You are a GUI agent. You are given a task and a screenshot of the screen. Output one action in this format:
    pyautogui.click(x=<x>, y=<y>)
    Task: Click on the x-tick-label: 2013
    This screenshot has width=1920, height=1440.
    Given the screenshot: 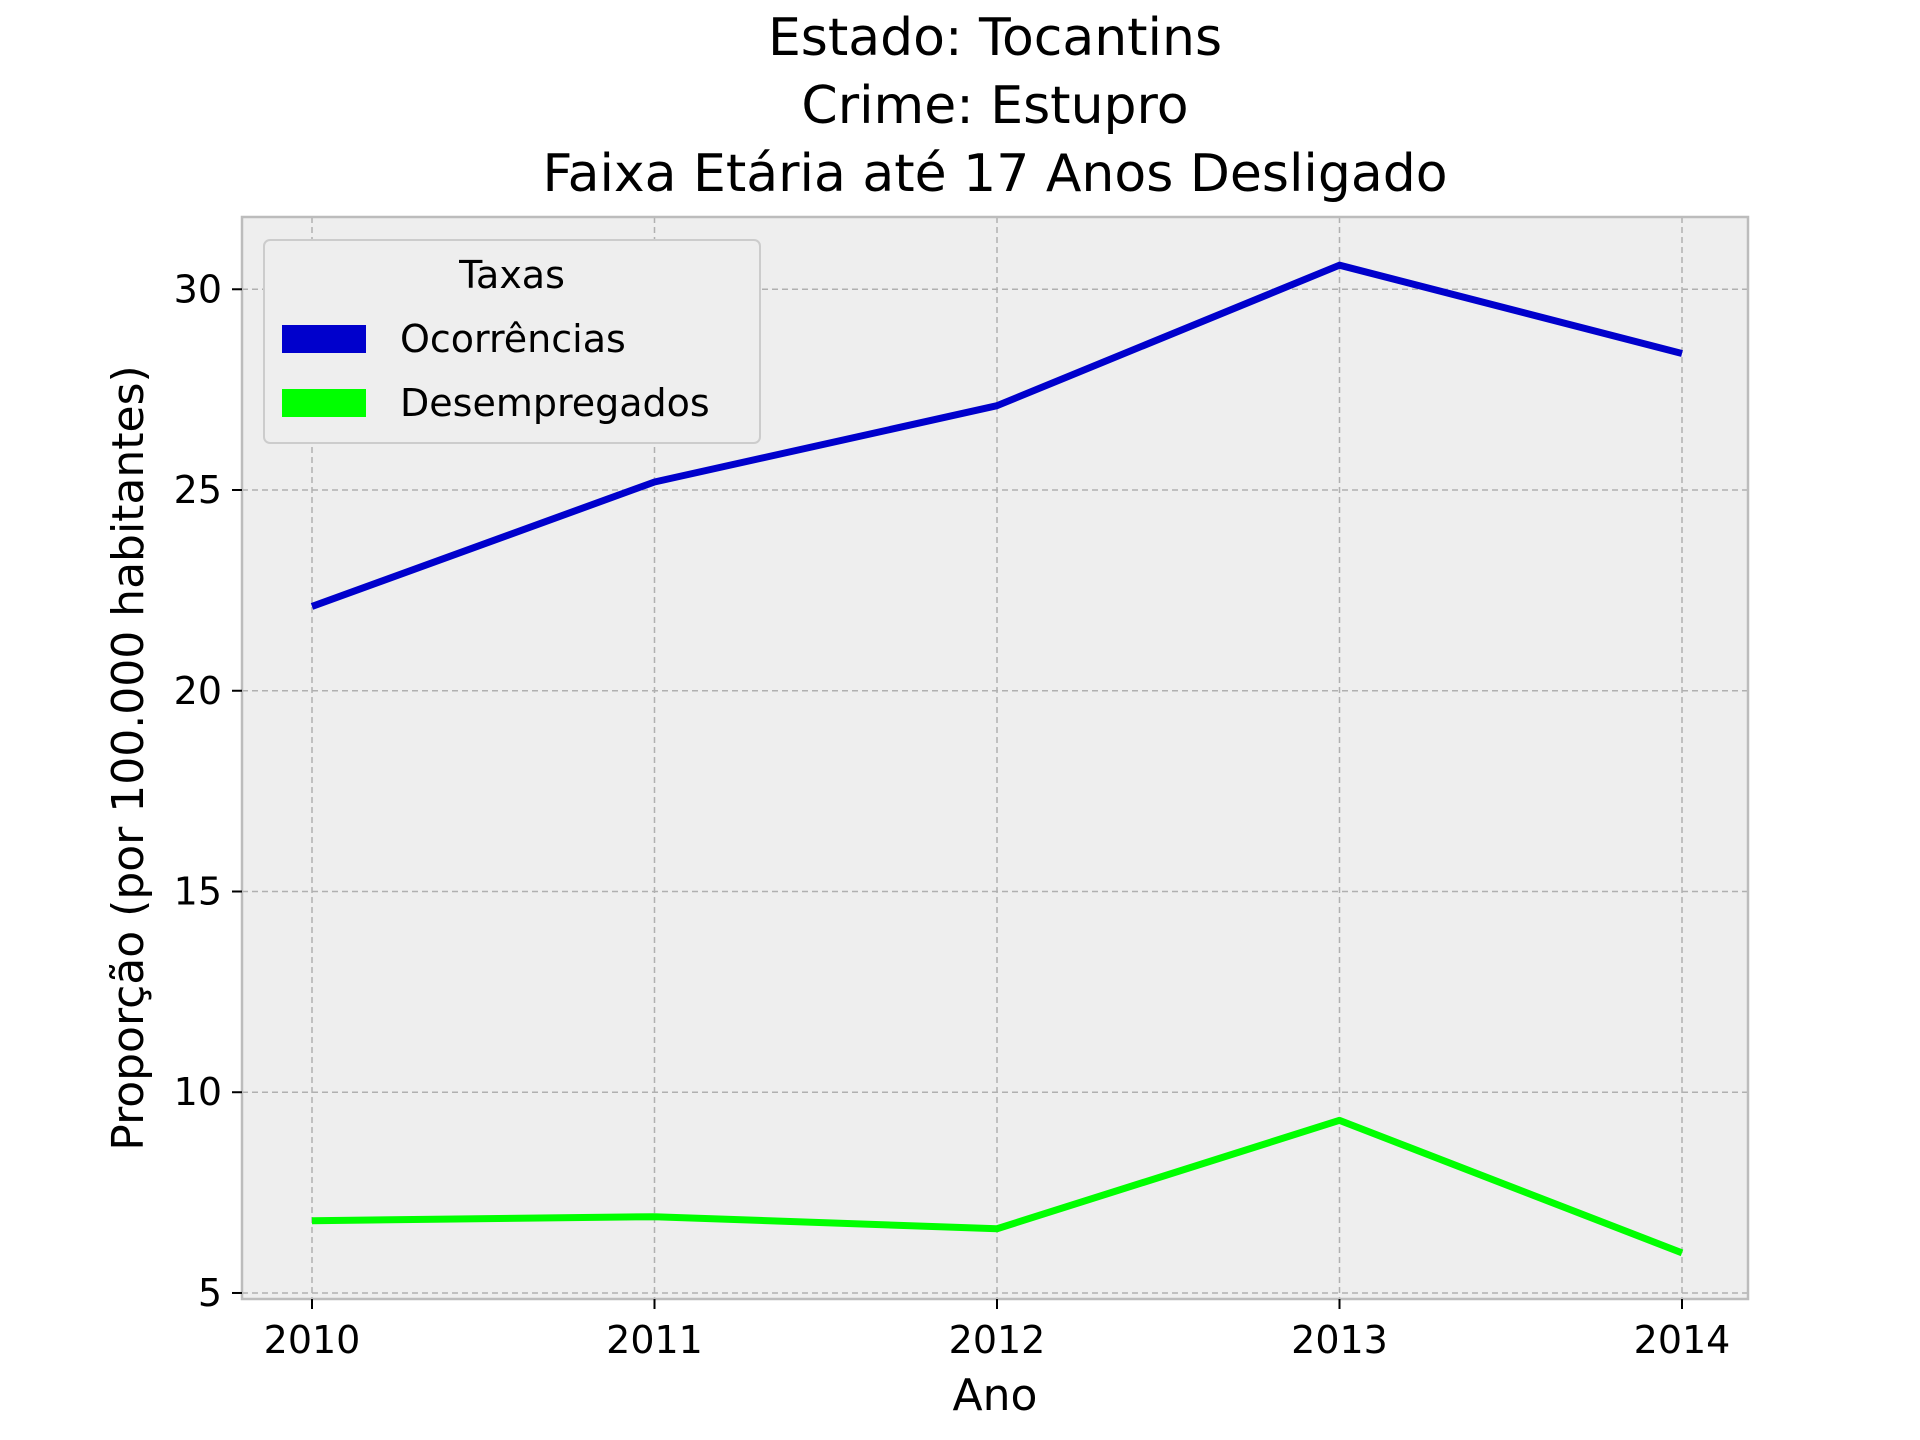 What is the action you would take?
    pyautogui.click(x=1339, y=1340)
    